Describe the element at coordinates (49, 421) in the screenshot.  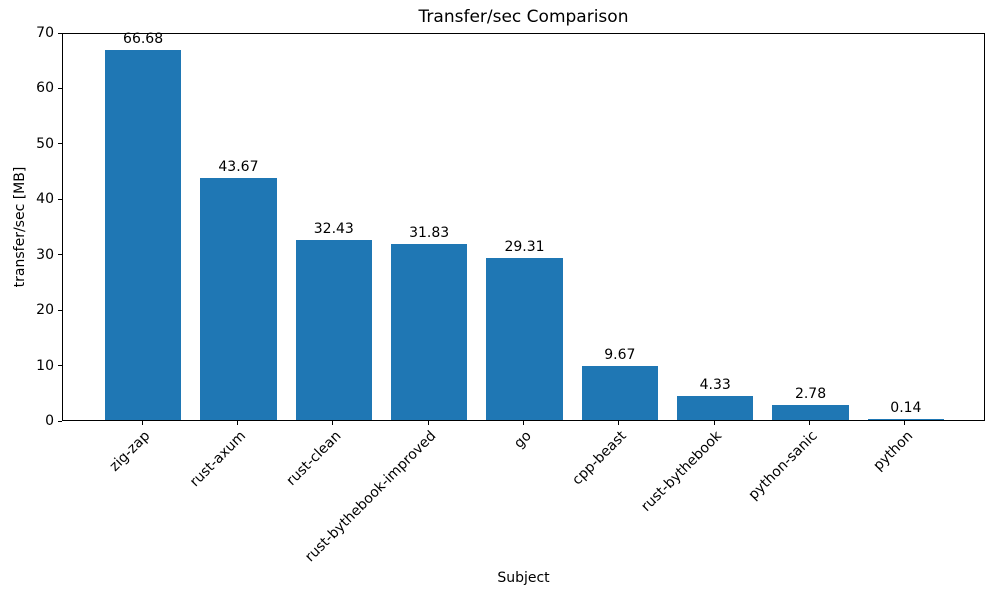
I see `y-tick-label: 0` at that location.